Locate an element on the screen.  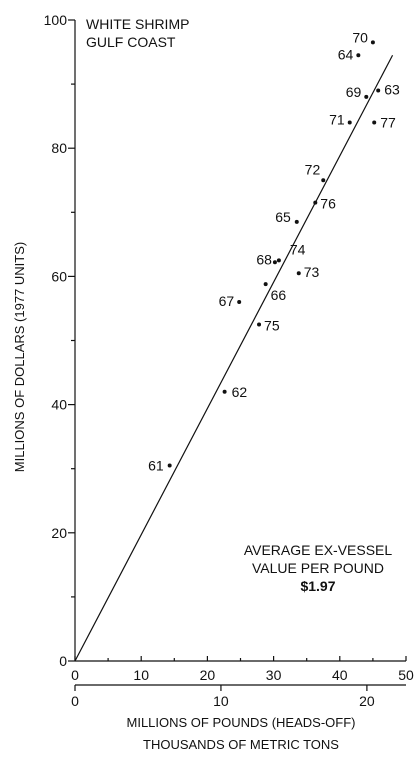
y-tick-label: 80 is located at coordinates (59, 148).